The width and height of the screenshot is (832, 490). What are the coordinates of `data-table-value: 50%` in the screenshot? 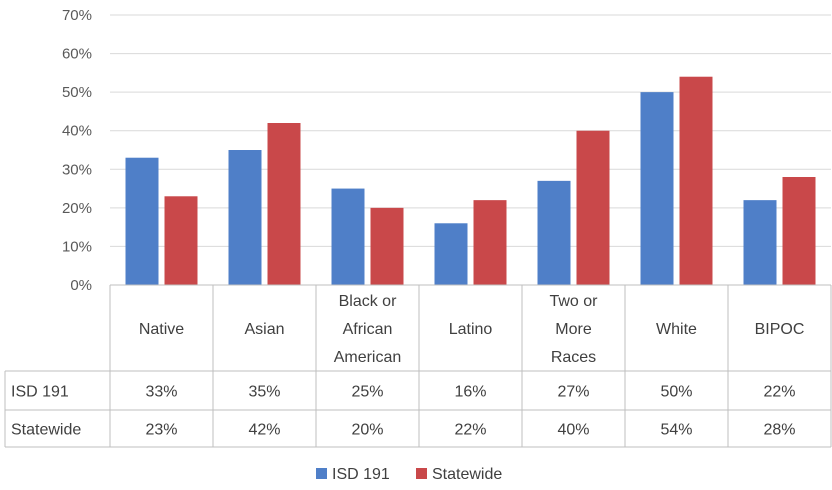 It's located at (676, 392).